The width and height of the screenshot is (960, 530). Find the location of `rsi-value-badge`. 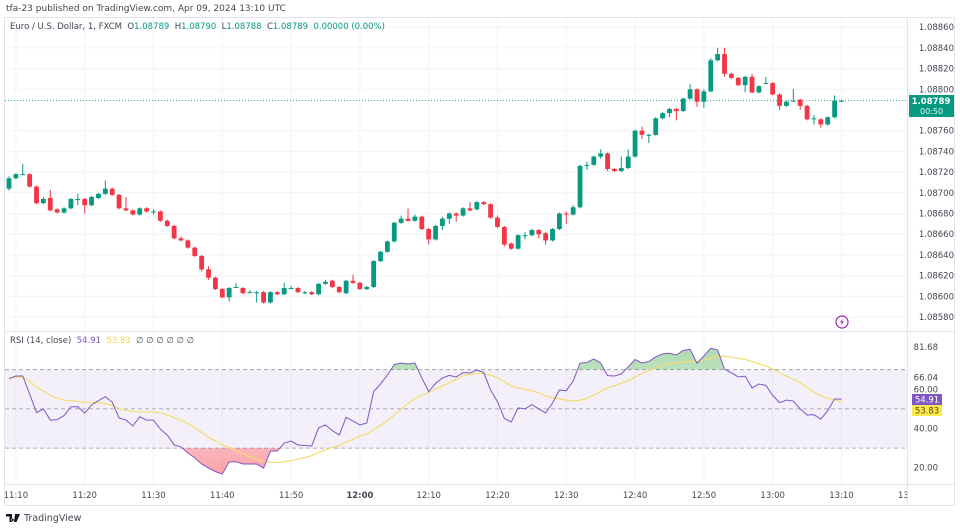

rsi-value-badge is located at coordinates (927, 399).